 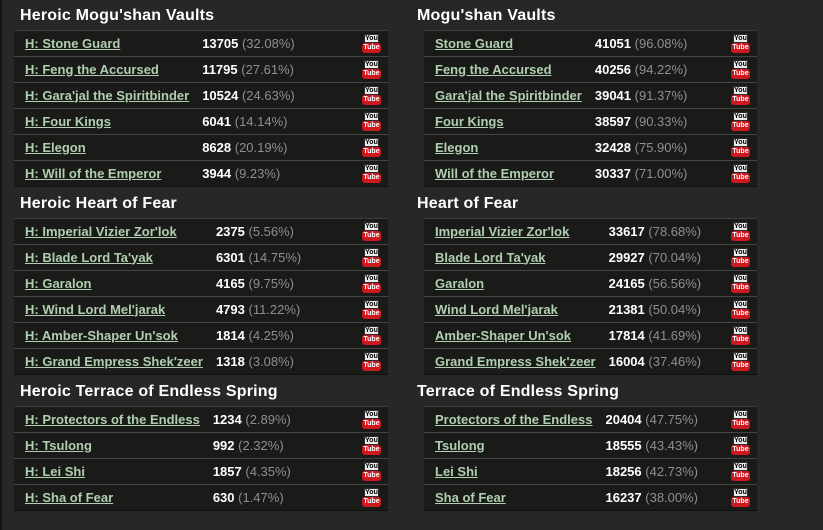 I want to click on raid-title: Heroic Terrace of Endless Spring, so click(x=149, y=391).